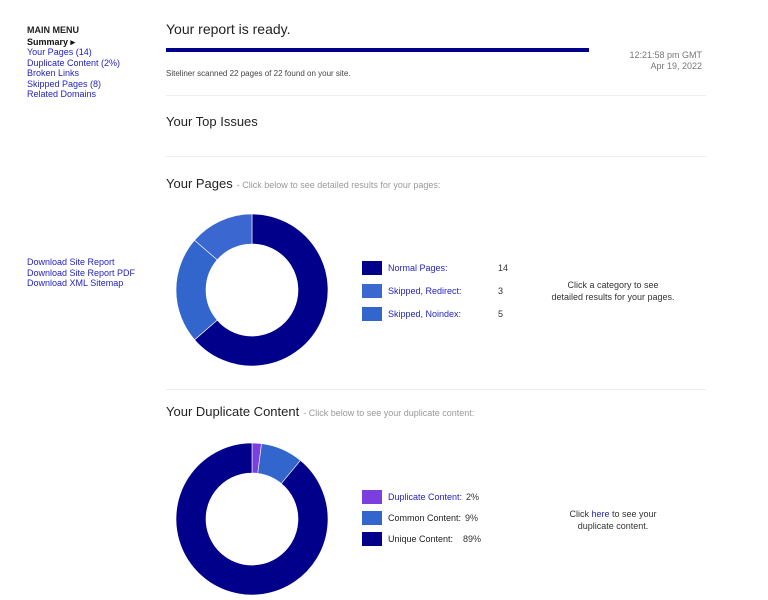 The height and width of the screenshot is (600, 768). I want to click on menu-item-duplicate-content: Duplicate Content (2%), so click(74, 62).